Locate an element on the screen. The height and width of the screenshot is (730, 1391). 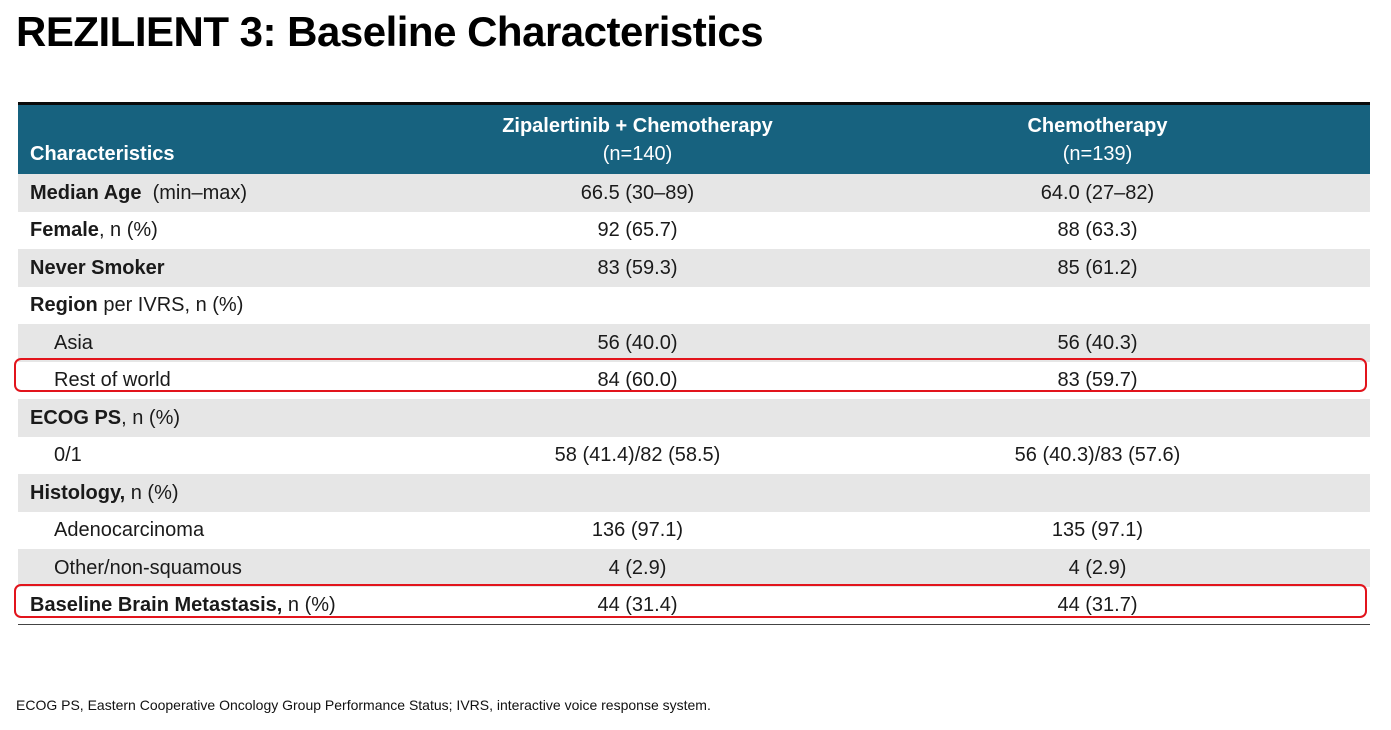
row-label: Baseline Brain Metastasis, n (%) is located at coordinates (234, 605).